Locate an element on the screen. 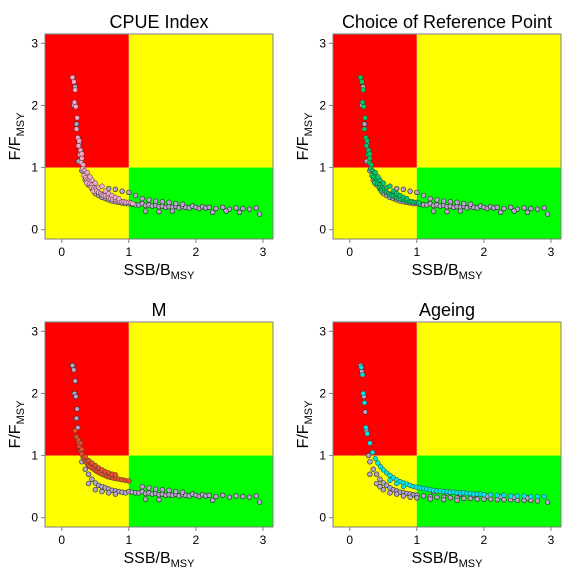  y-tick-label: 2 is located at coordinates (322, 105).